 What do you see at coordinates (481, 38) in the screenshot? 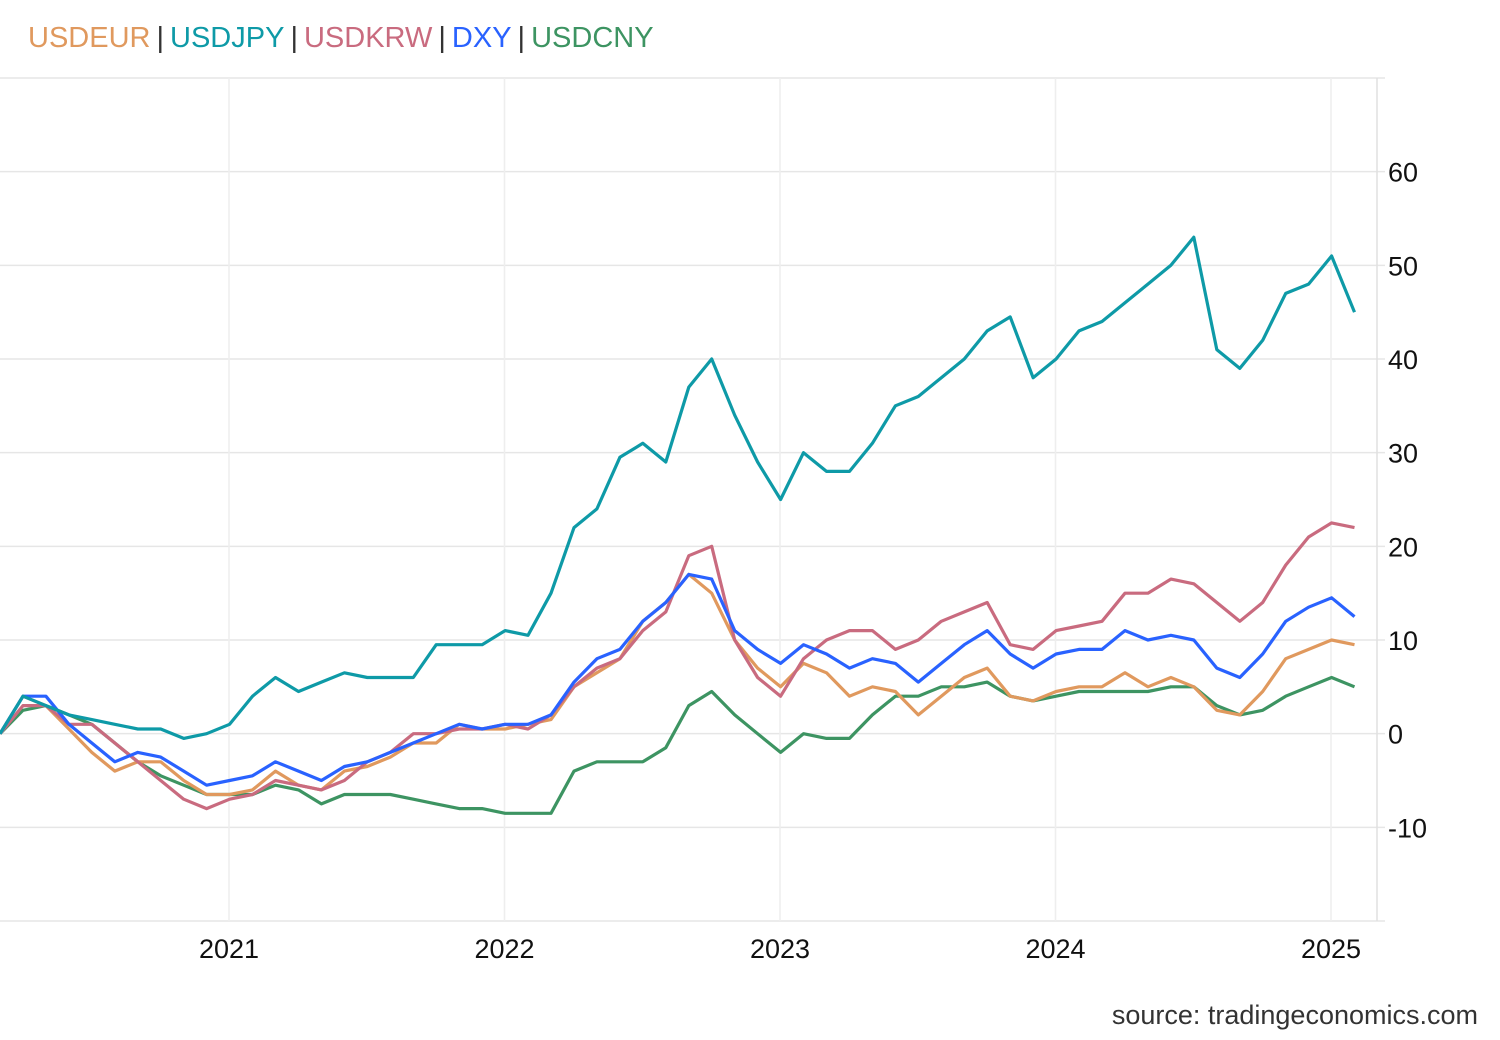
I see `legend-item-dxy: DXY` at bounding box center [481, 38].